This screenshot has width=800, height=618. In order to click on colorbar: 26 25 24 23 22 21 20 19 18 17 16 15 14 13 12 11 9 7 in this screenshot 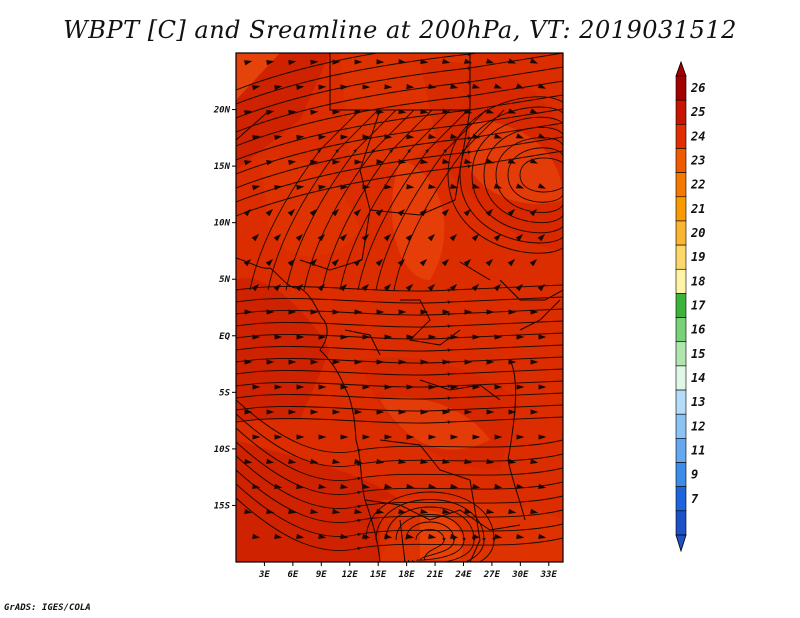, I will do `click(690, 306)`.